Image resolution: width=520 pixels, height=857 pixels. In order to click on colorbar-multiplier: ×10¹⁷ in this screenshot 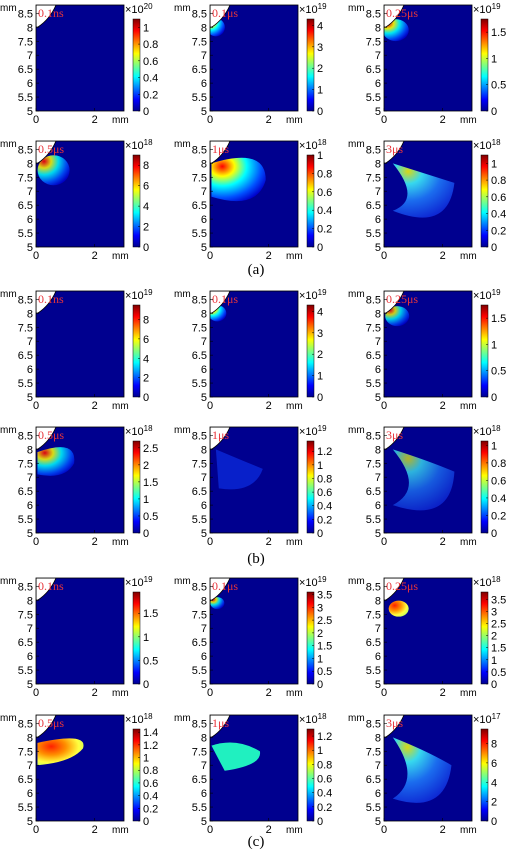, I will do `click(487, 719)`.